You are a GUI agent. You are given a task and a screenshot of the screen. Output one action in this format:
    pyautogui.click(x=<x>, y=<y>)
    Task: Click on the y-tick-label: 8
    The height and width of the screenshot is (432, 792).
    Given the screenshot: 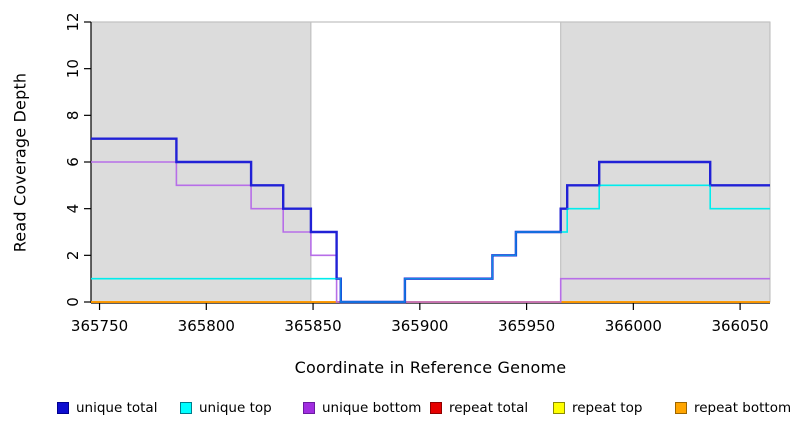 What is the action you would take?
    pyautogui.click(x=73, y=116)
    